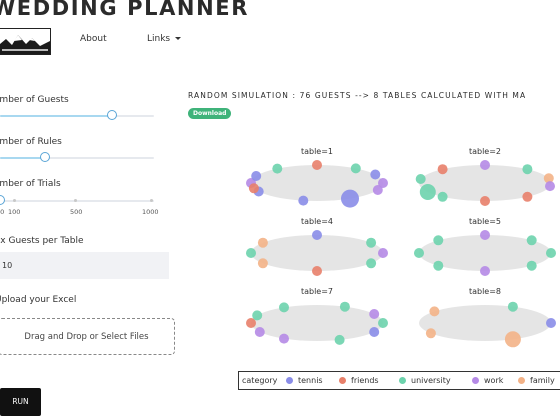 The width and height of the screenshot is (560, 420). I want to click on guests-slider, so click(77, 115).